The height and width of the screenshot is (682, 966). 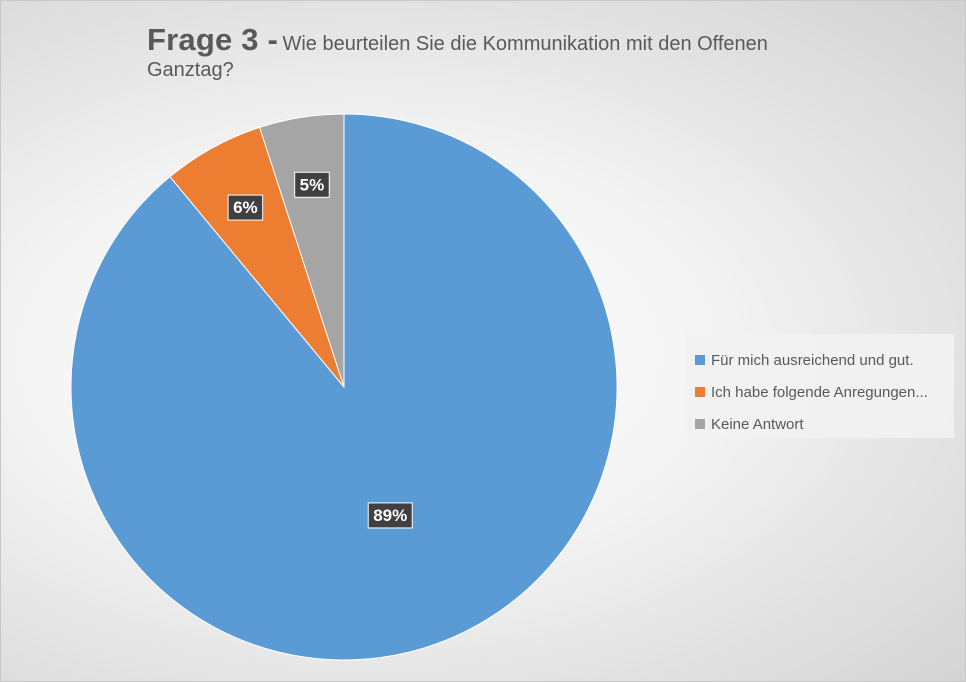 I want to click on legend-item: Keine Antwort, so click(x=824, y=424).